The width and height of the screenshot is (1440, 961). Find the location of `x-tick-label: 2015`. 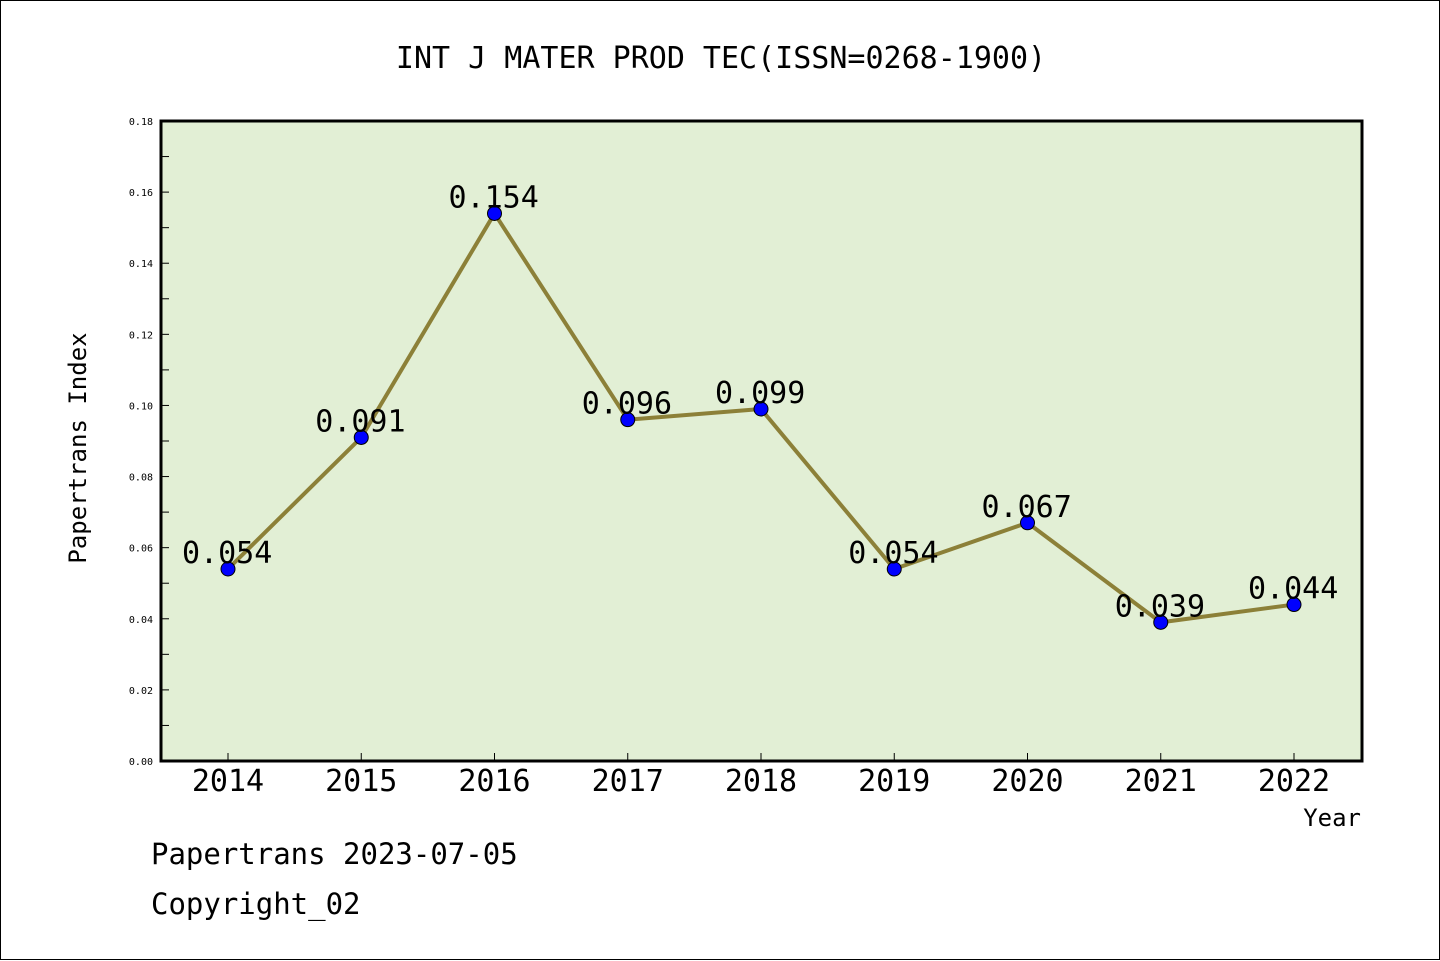

x-tick-label: 2015 is located at coordinates (361, 781).